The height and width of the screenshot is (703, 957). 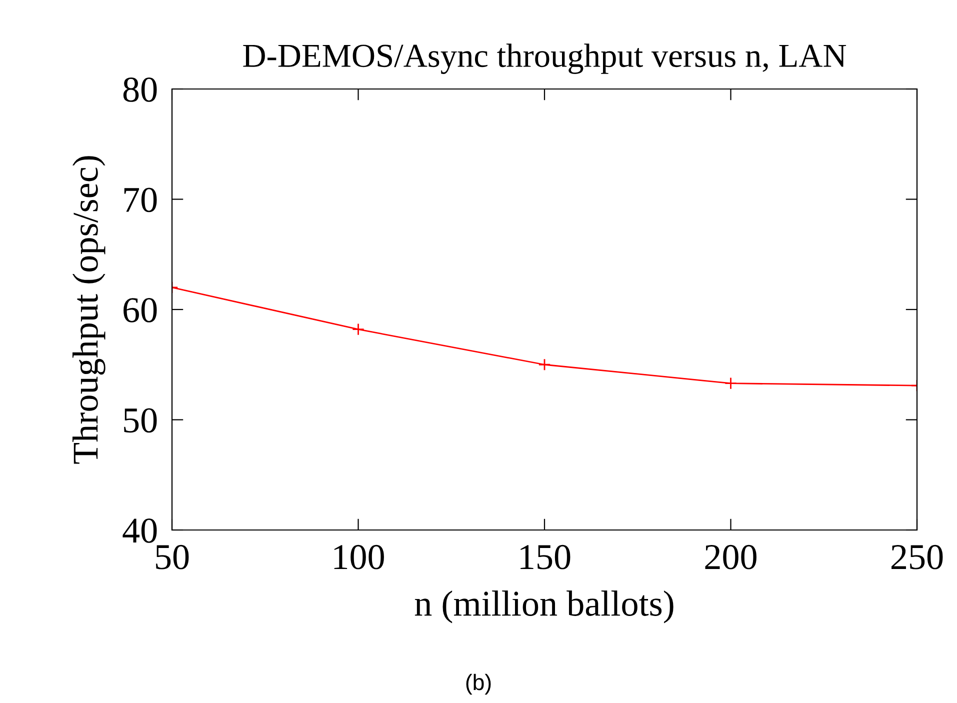 I want to click on x-axis-title: n (million ballots), so click(x=544, y=607).